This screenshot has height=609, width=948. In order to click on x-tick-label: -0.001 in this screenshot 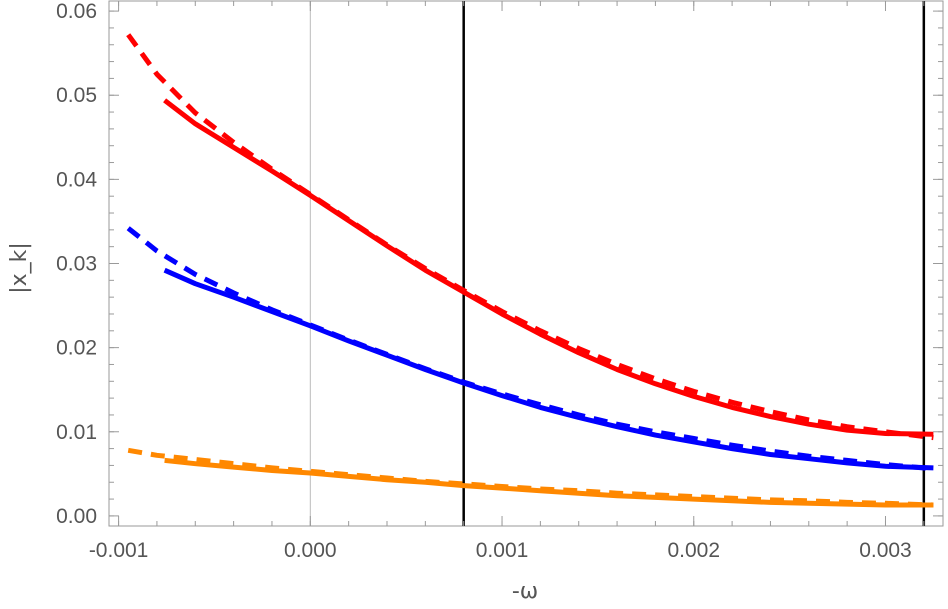, I will do `click(119, 550)`.